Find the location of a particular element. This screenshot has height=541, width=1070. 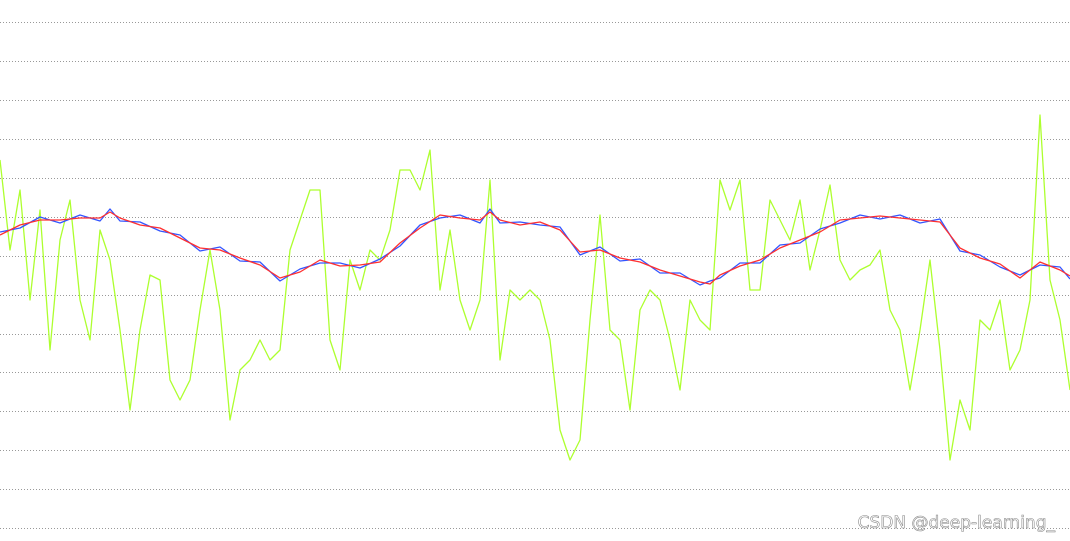

data-line is located at coordinates (535, 248).